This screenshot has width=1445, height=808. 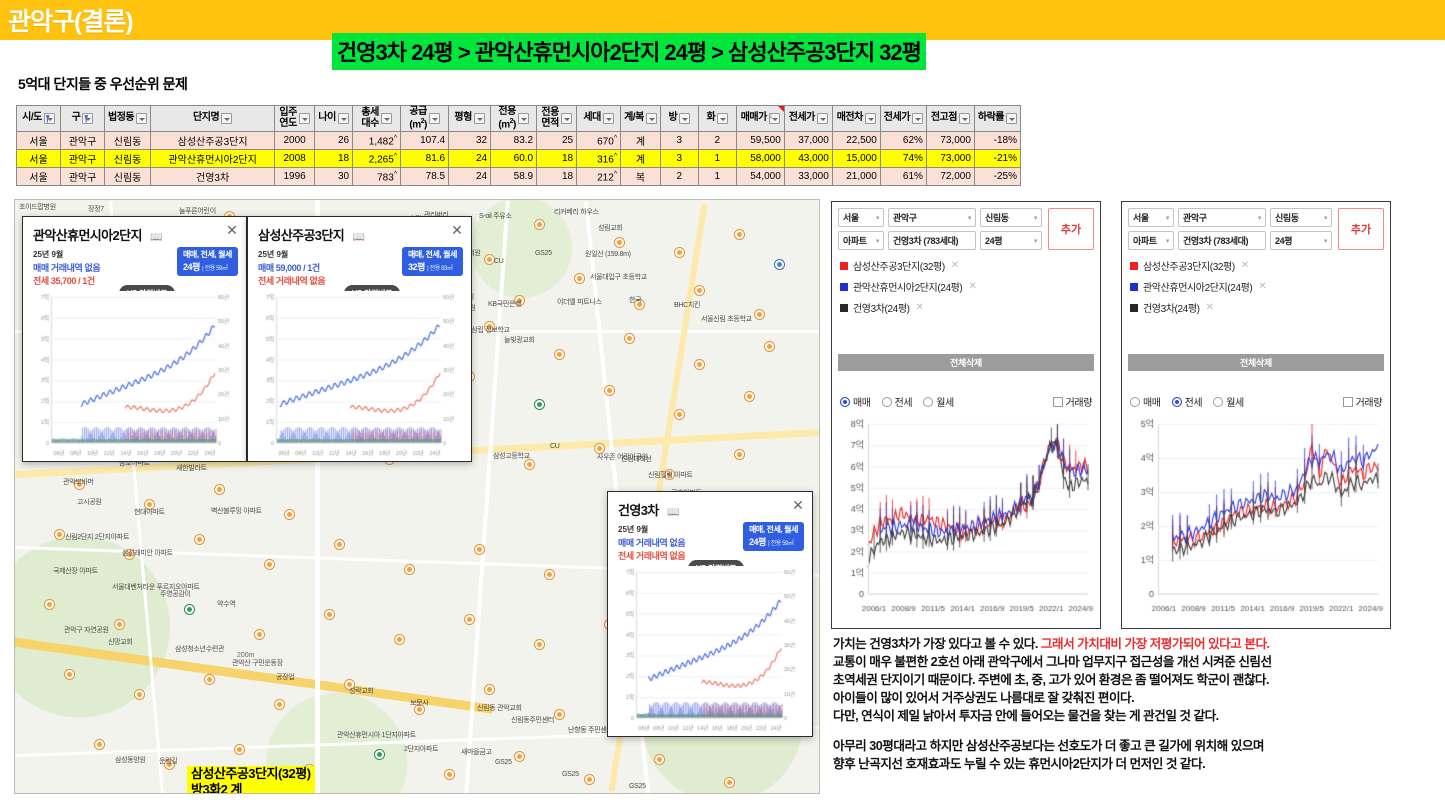 I want to click on table-col-header: 시/도, so click(x=38, y=118).